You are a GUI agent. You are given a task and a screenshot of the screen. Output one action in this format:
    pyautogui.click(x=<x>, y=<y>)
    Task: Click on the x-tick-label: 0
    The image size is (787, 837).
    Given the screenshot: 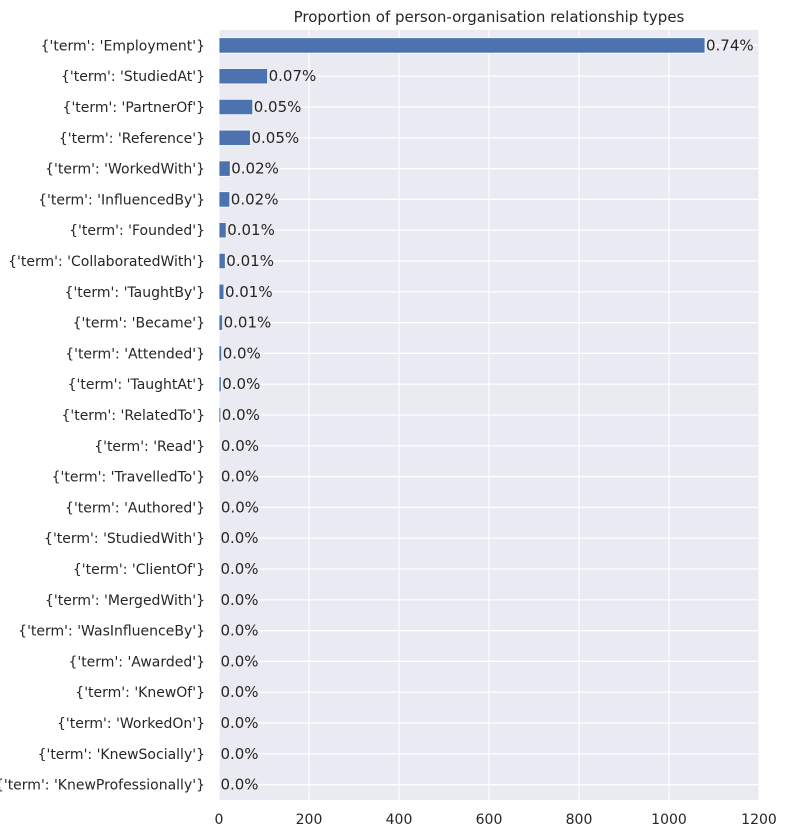 What is the action you would take?
    pyautogui.click(x=219, y=820)
    